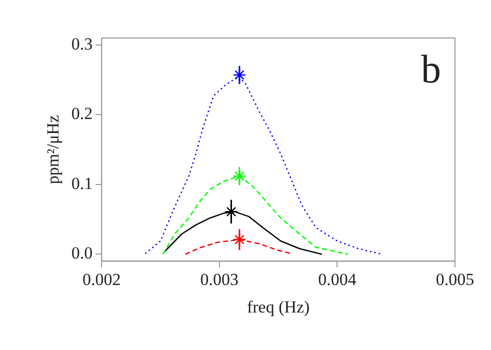 The width and height of the screenshot is (491, 350). I want to click on y-axis-title: ppm²/μHz, so click(53, 149).